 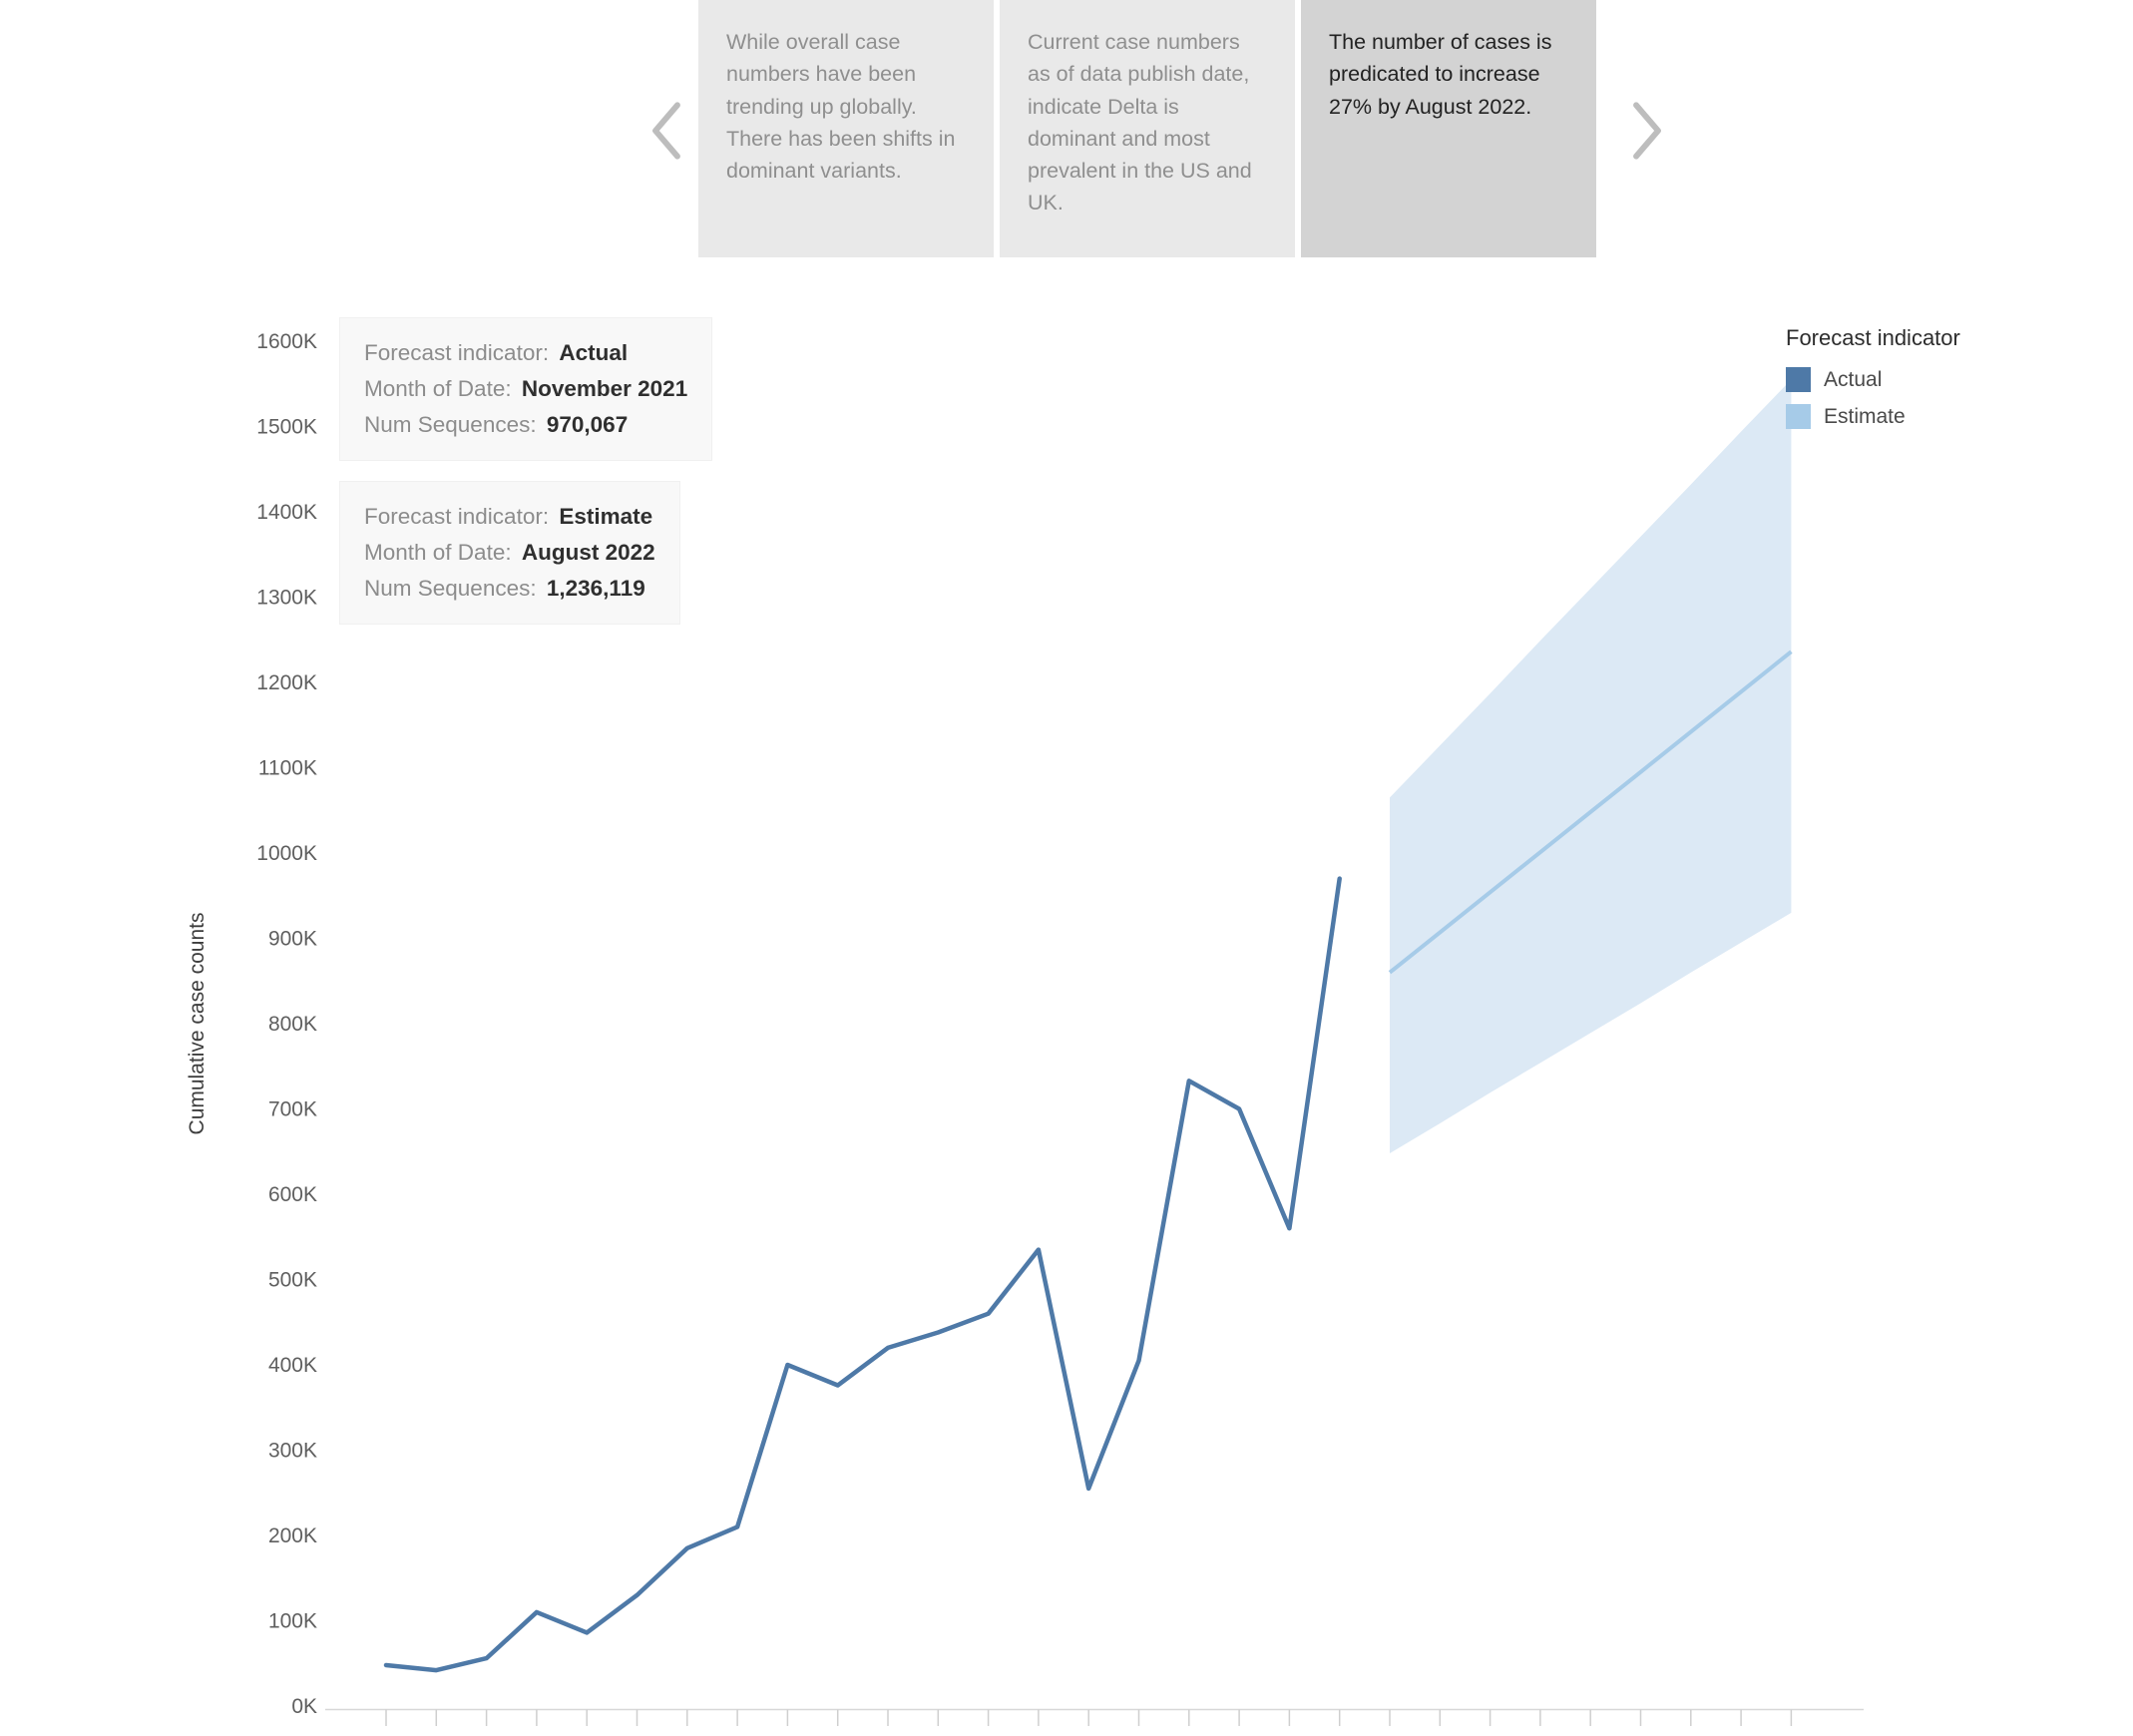 What do you see at coordinates (287, 598) in the screenshot?
I see `svg-text: 1300K` at bounding box center [287, 598].